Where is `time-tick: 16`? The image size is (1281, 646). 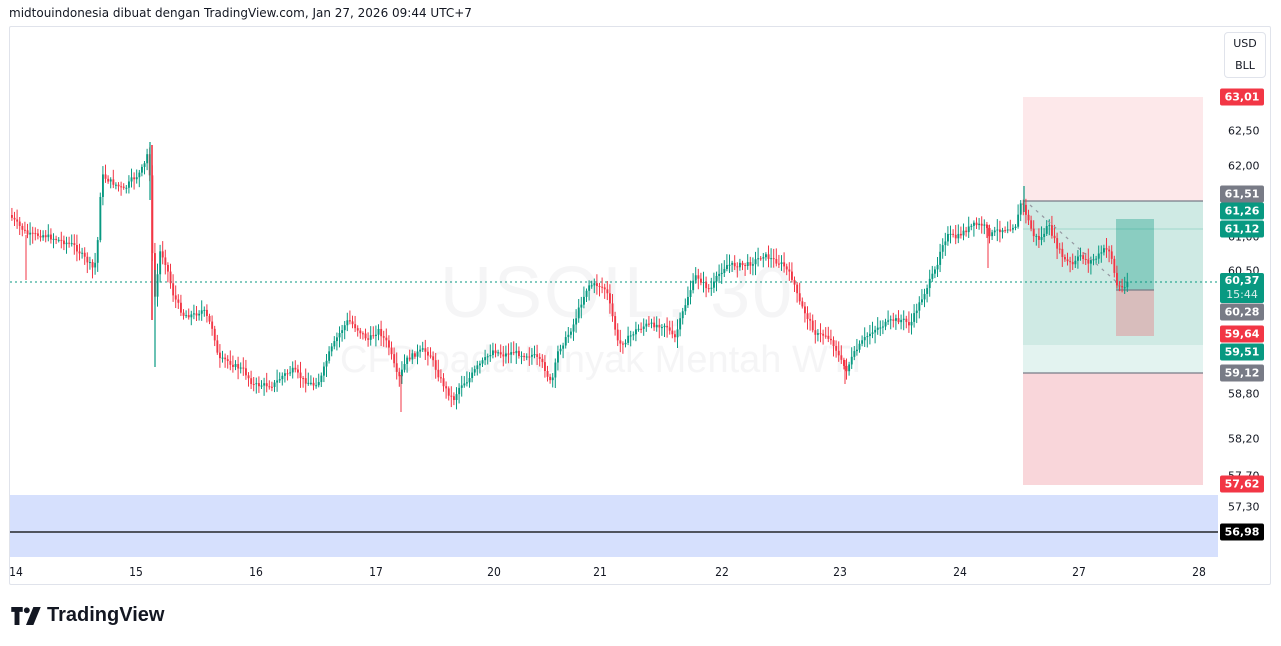
time-tick: 16 is located at coordinates (256, 572).